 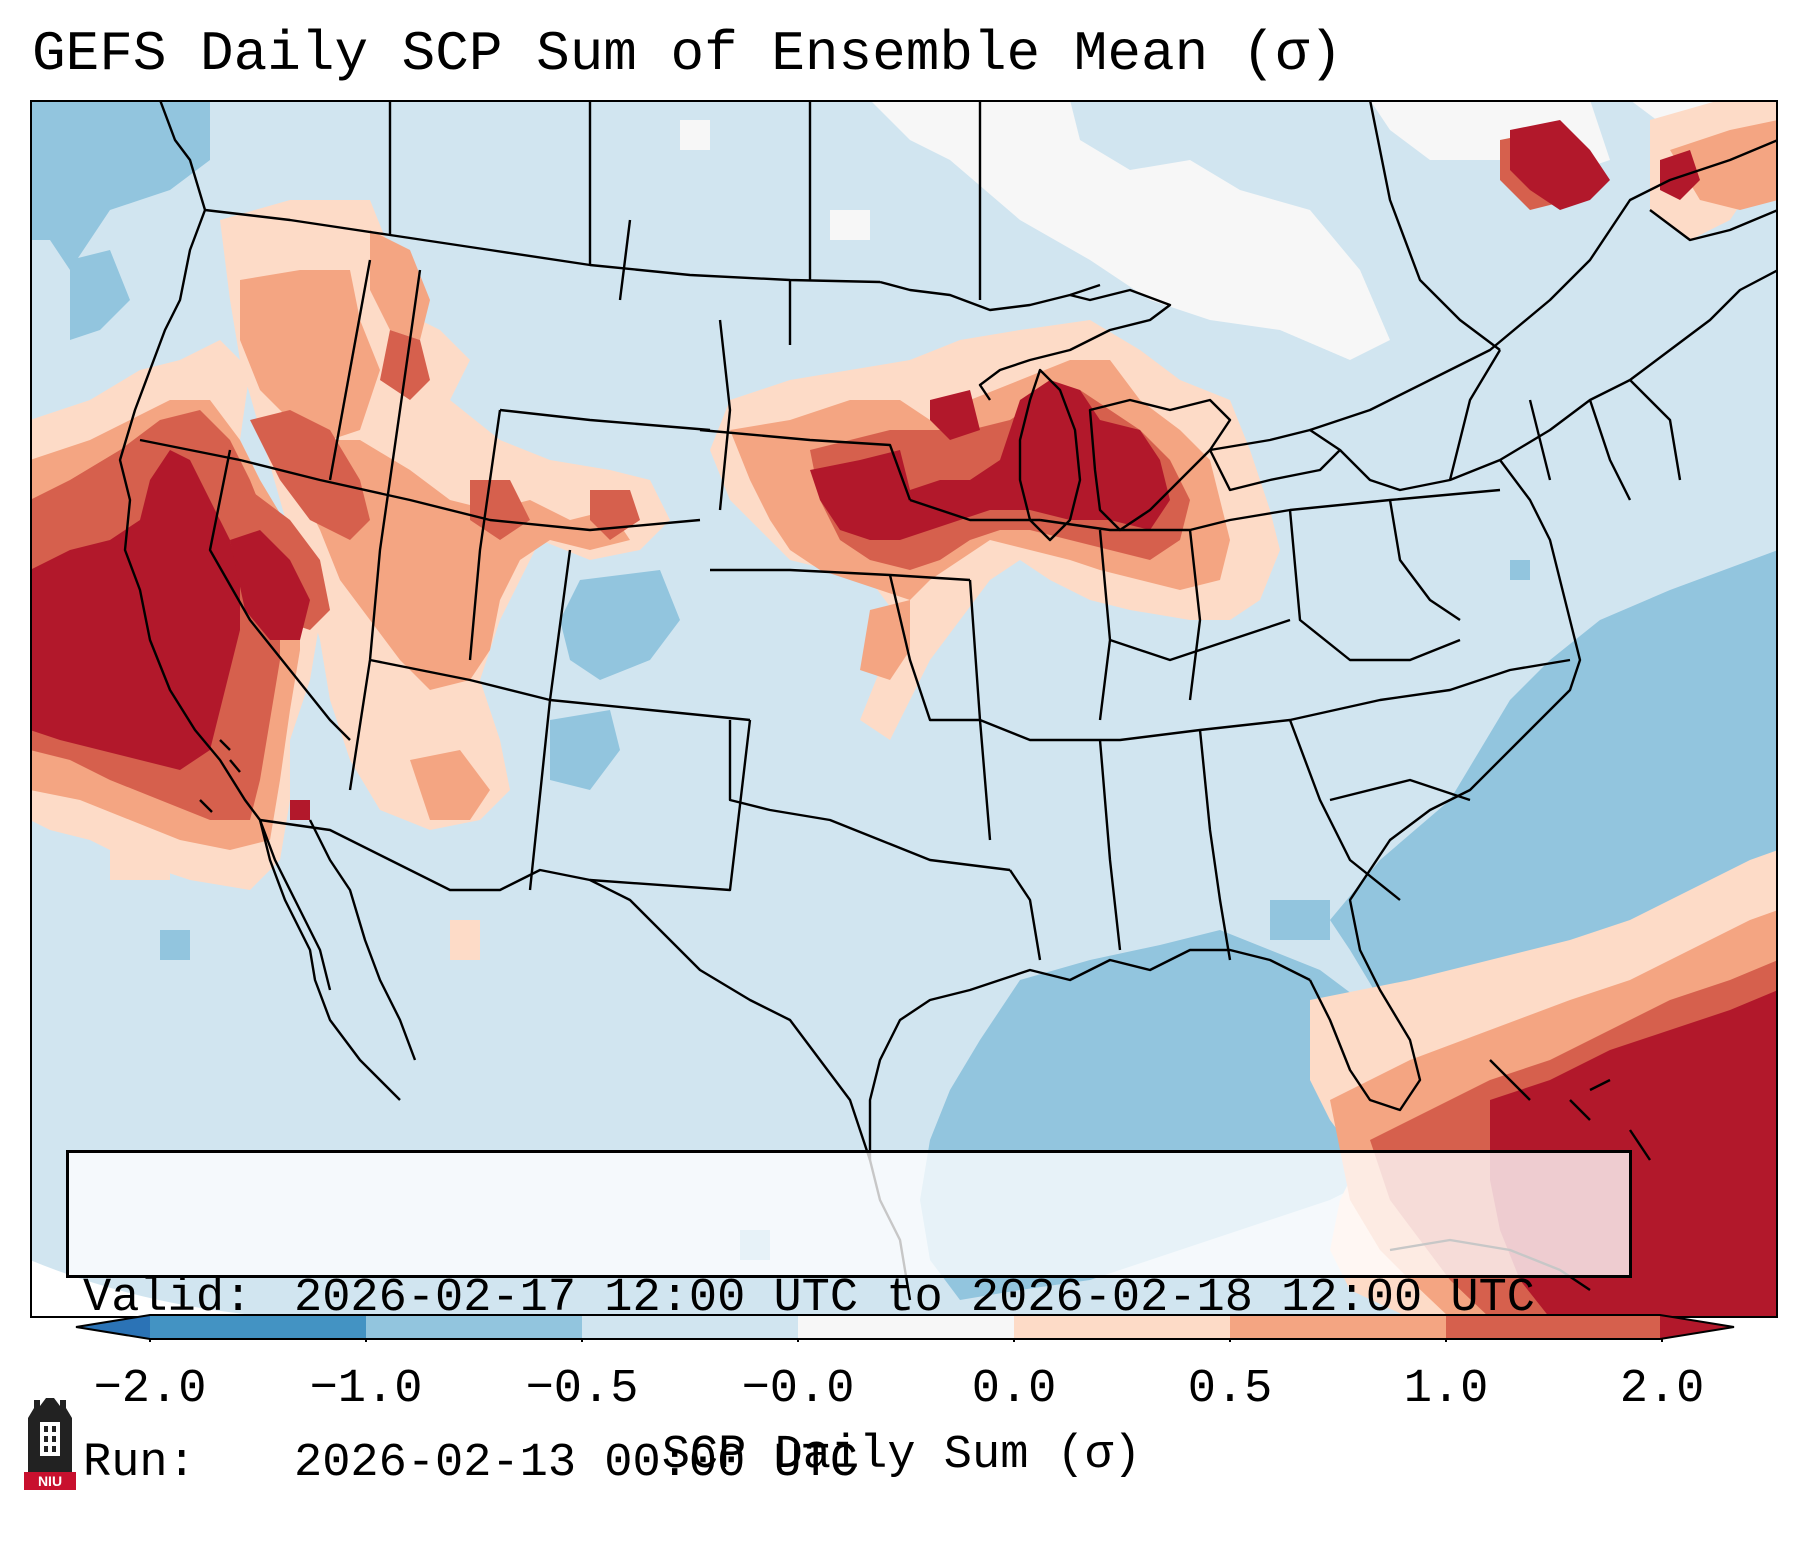 What do you see at coordinates (901, 1455) in the screenshot?
I see `colorbar-label: SCP Daily Sum (σ)` at bounding box center [901, 1455].